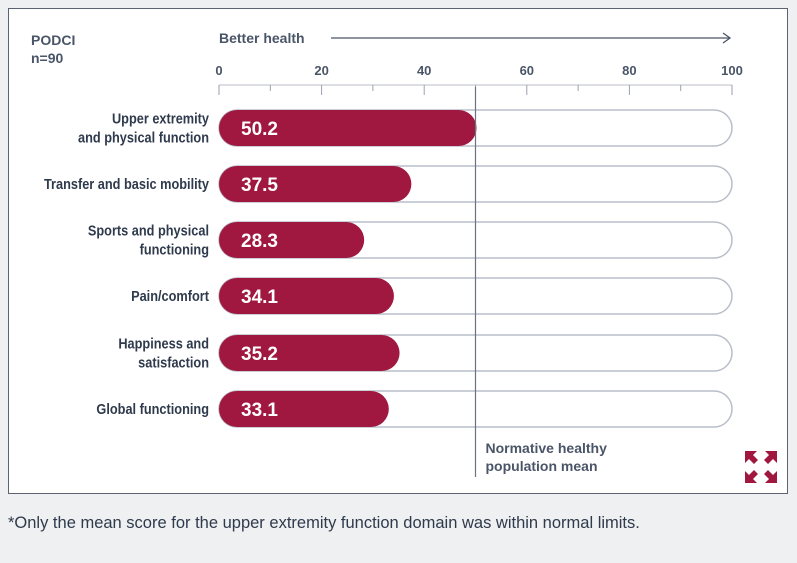 Image resolution: width=797 pixels, height=563 pixels. What do you see at coordinates (629, 70) in the screenshot?
I see `x-tick-label-4: 80` at bounding box center [629, 70].